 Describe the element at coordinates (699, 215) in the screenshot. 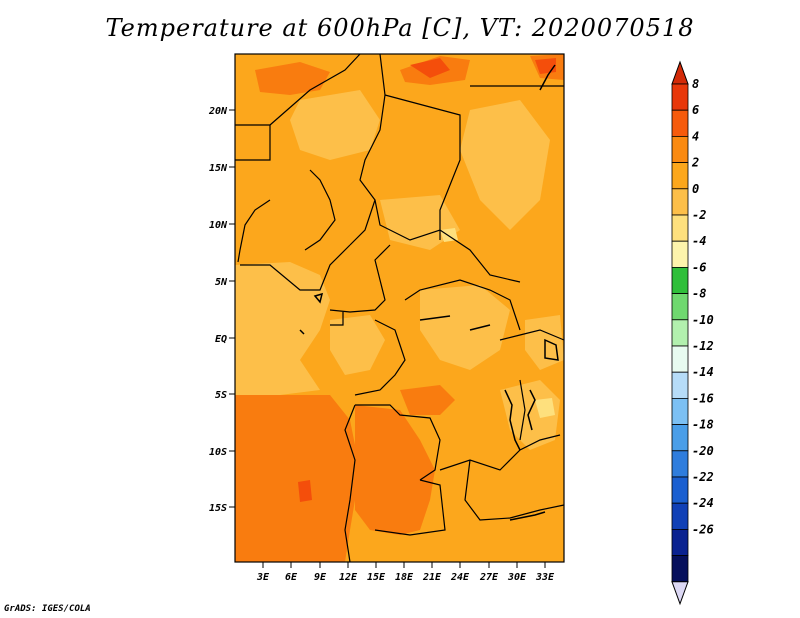

I see `colorbar-label: -2` at that location.